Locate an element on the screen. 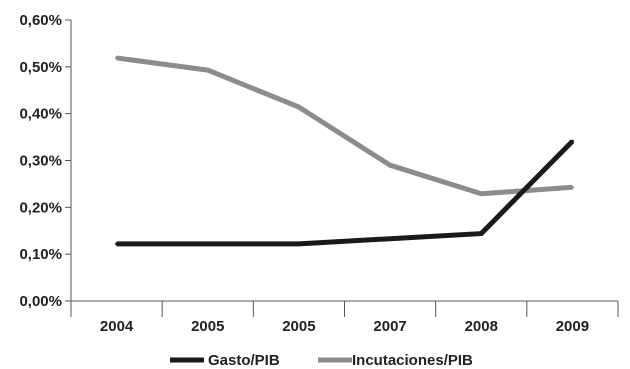 This screenshot has height=369, width=630. legend: Gasto/PIB Incutaciones/PIB is located at coordinates (321, 360).